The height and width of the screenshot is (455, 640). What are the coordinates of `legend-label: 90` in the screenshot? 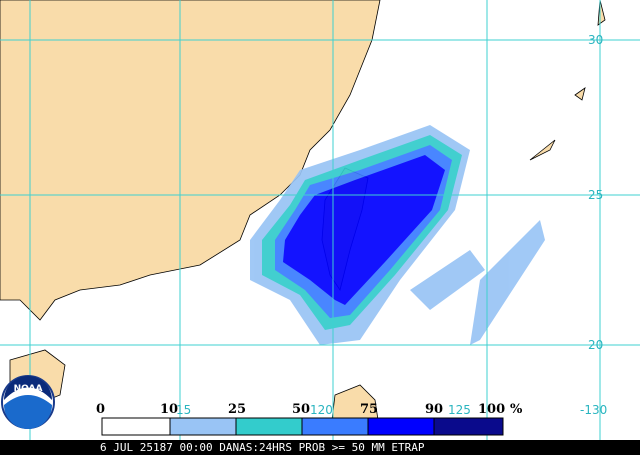 It's located at (434, 409).